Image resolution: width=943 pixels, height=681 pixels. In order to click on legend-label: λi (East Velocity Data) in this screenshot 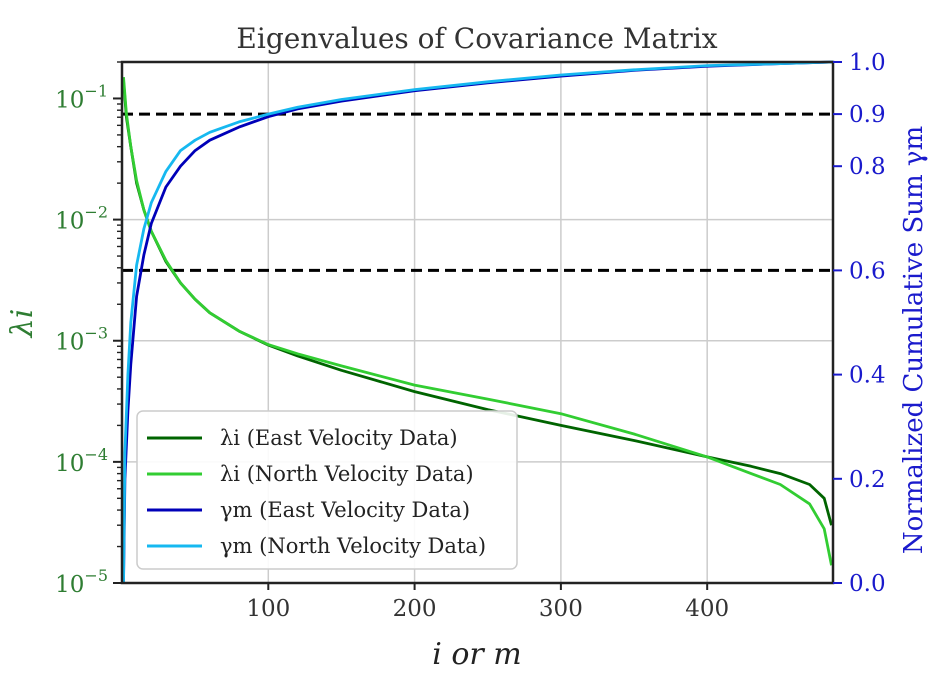, I will do `click(339, 438)`.